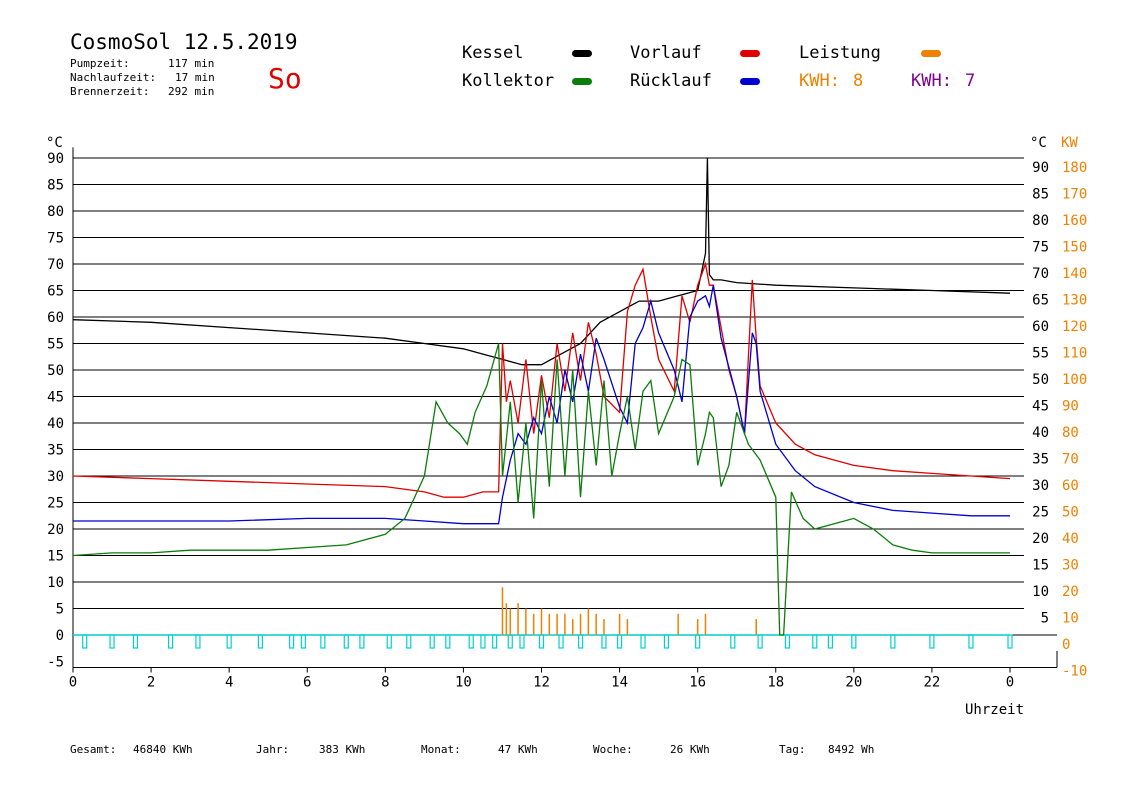 The image size is (1148, 812). Describe the element at coordinates (1040, 327) in the screenshot. I see `y-tick-right: 60` at that location.